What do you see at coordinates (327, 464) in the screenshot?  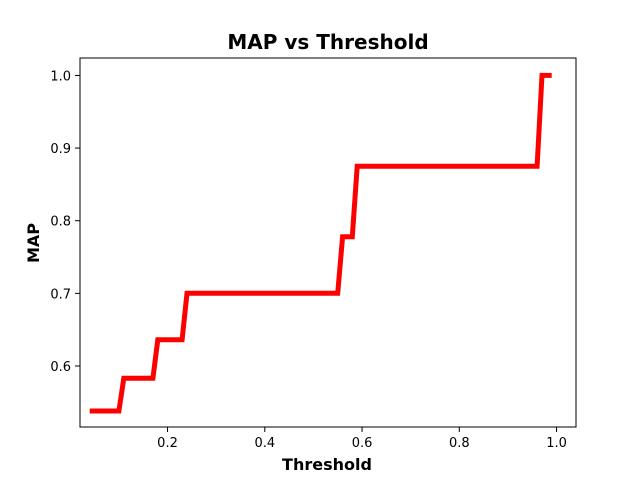 I see `x-axis-label: Threshold` at bounding box center [327, 464].